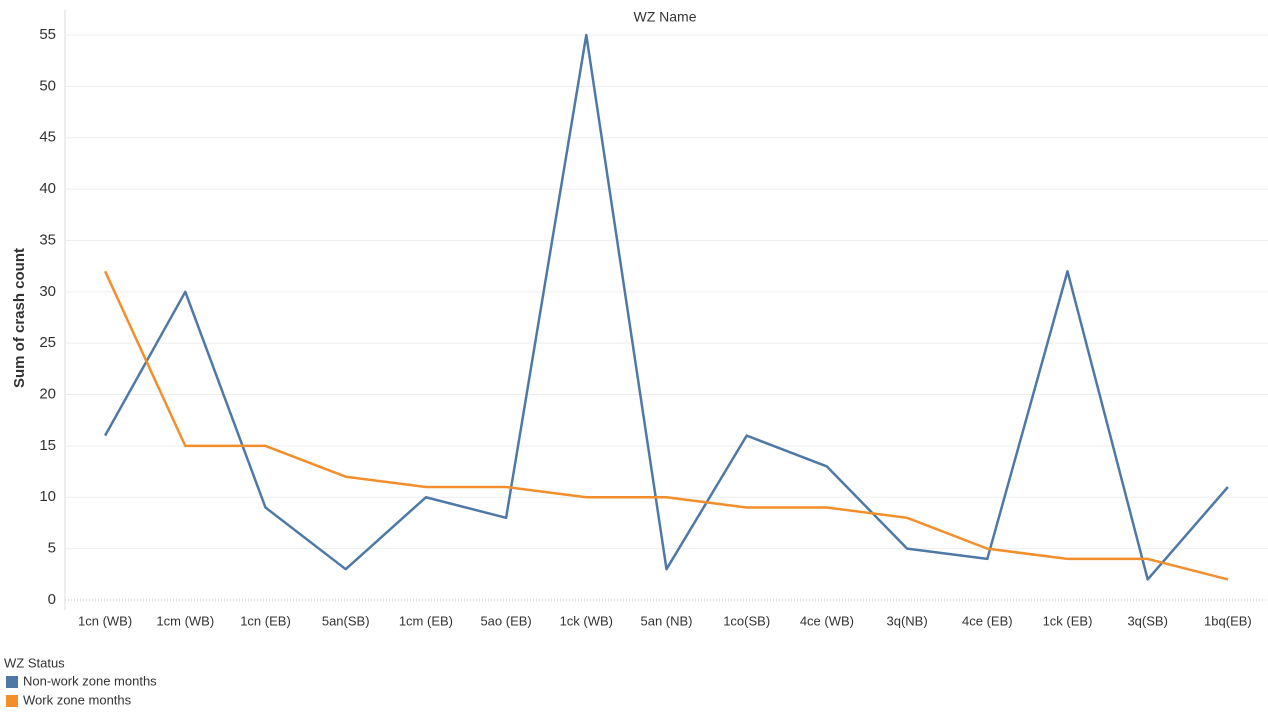 The height and width of the screenshot is (715, 1268). What do you see at coordinates (47, 291) in the screenshot?
I see `y-tick-label: 30` at bounding box center [47, 291].